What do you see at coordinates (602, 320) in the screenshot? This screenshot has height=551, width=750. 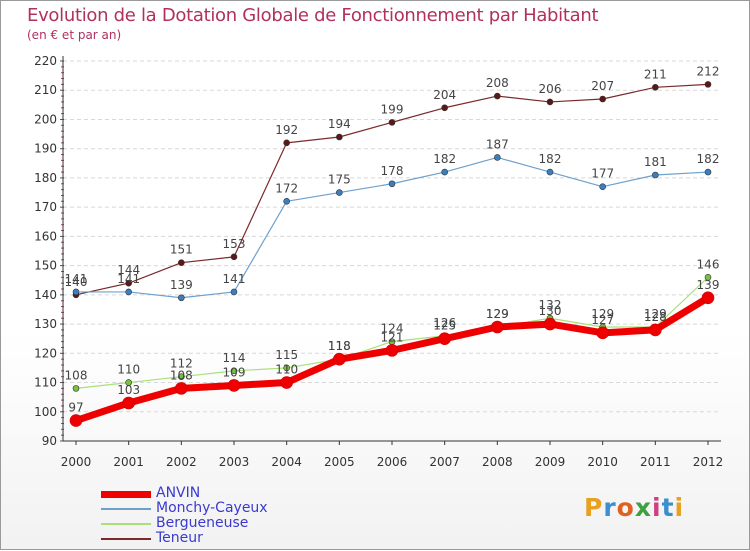 I see `data-label-anvin-2010: 127` at bounding box center [602, 320].